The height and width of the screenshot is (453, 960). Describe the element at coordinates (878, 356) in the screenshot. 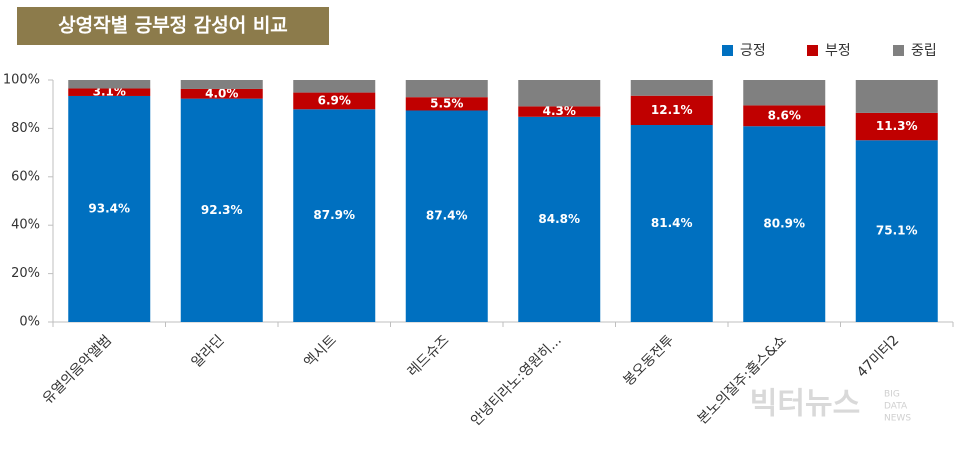

I see `x-tick-label: 47미터2` at that location.